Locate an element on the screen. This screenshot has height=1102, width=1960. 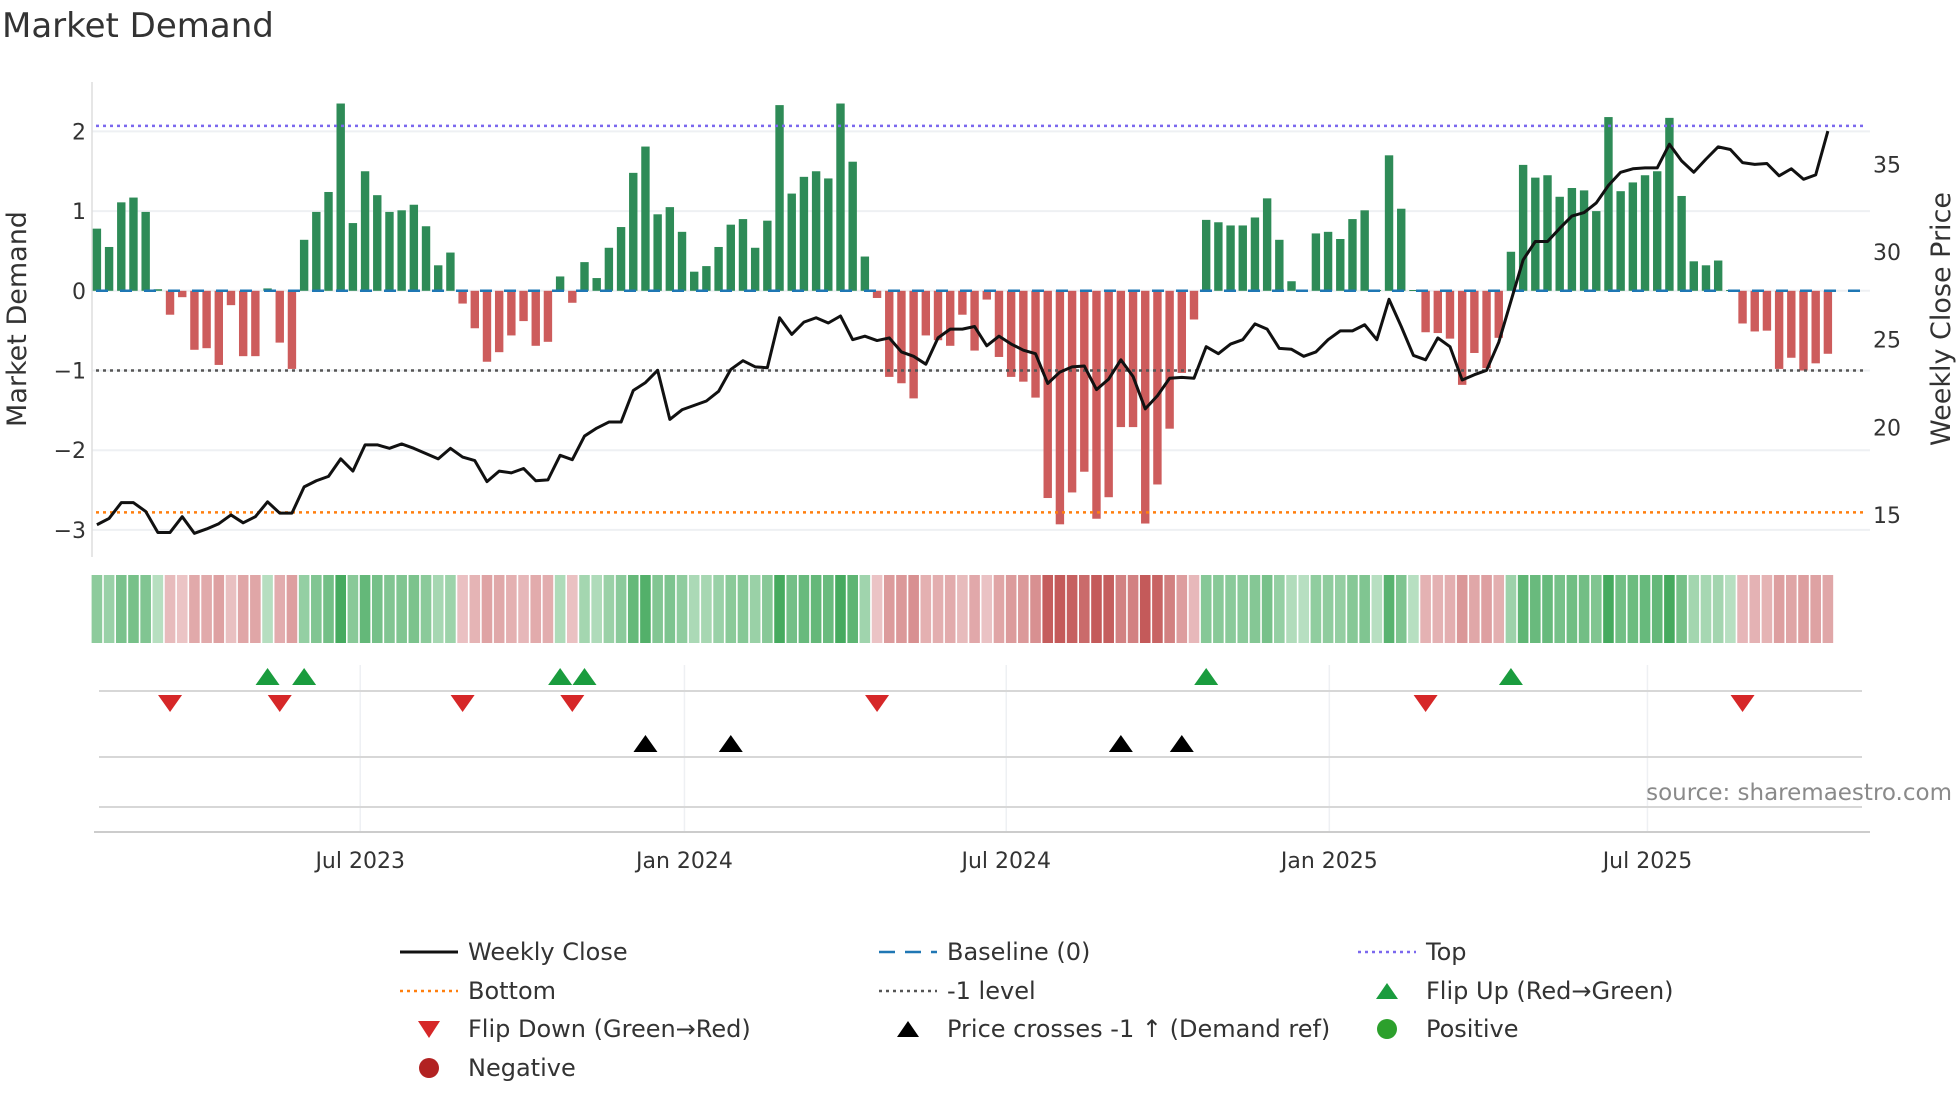
y-tick-label: −2 is located at coordinates (70, 451).